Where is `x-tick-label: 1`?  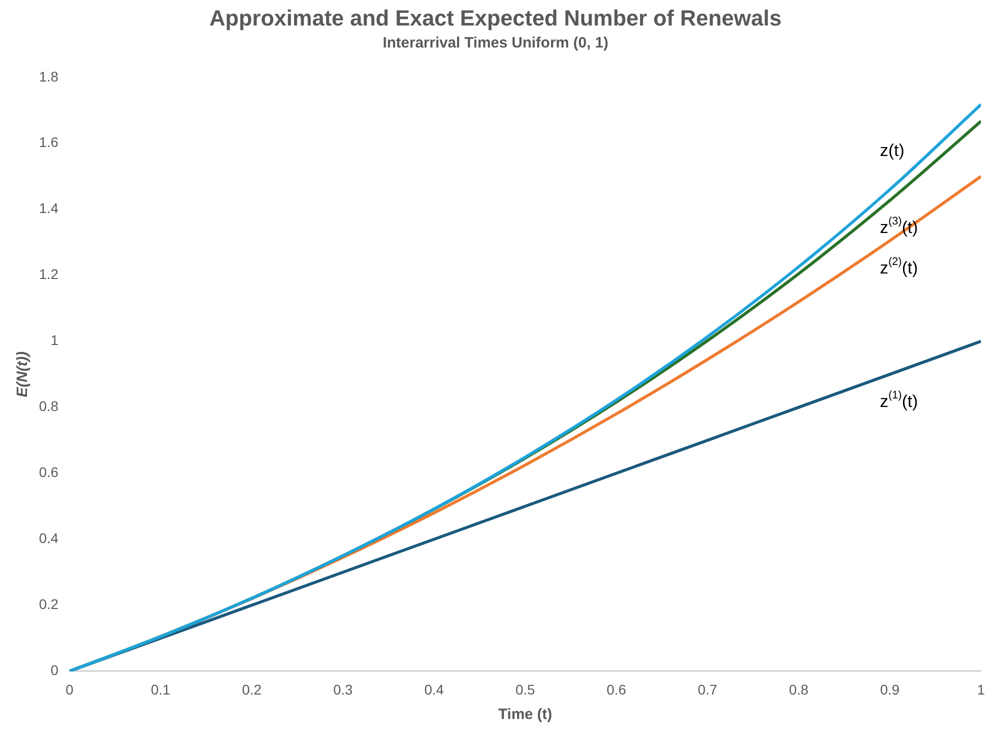 x-tick-label: 1 is located at coordinates (981, 689).